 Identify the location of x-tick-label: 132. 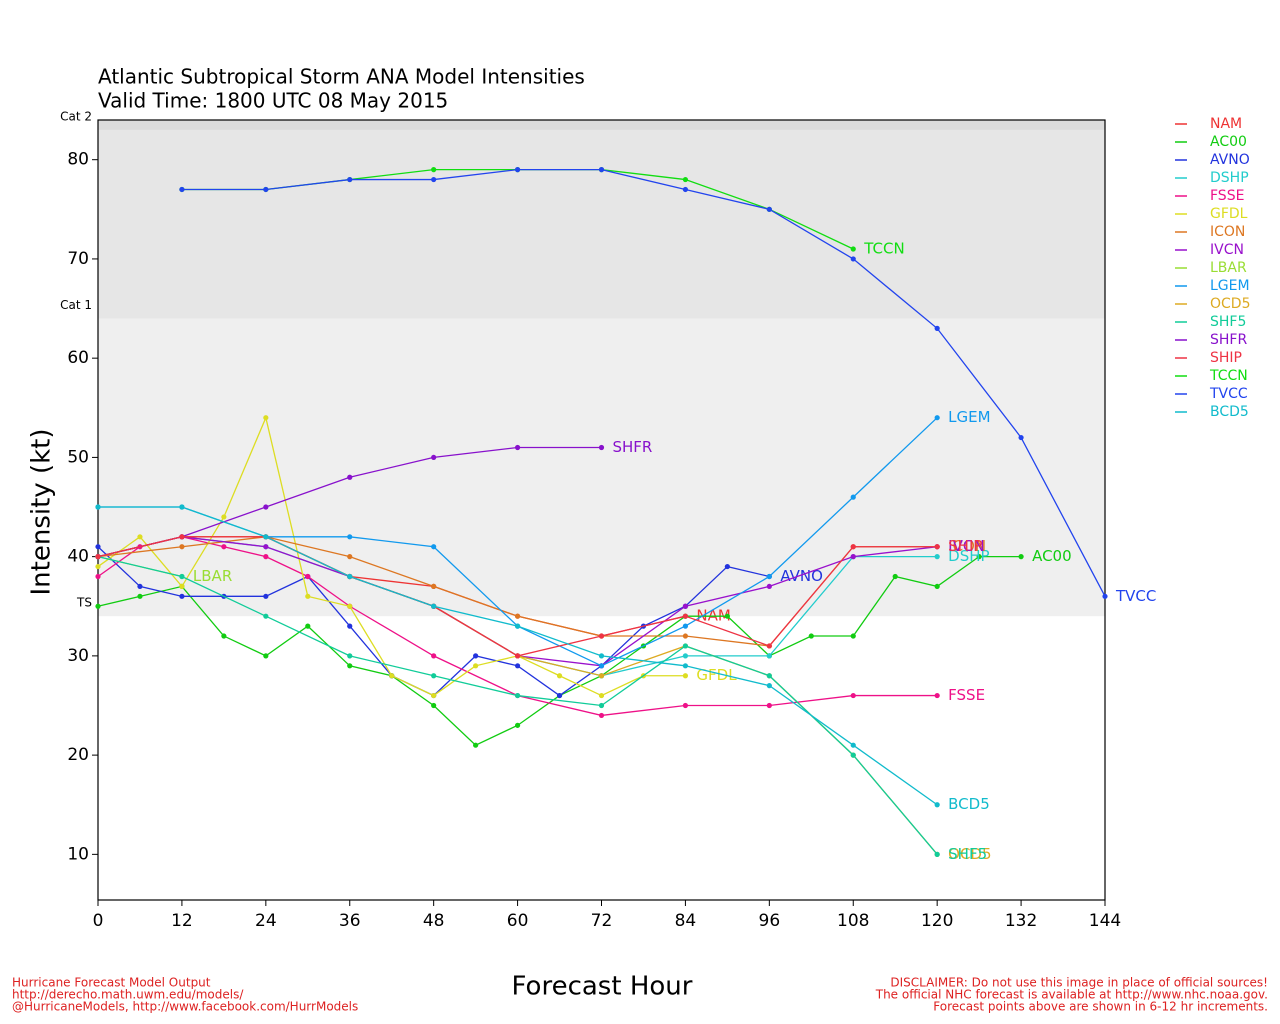
(1021, 921).